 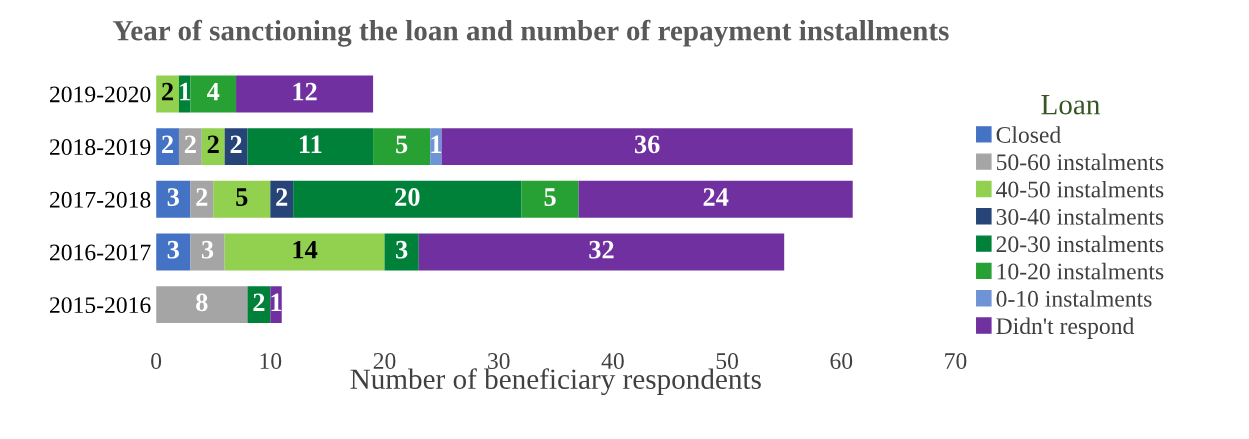 I want to click on legend-label: 10-20 instalments, so click(x=1080, y=271).